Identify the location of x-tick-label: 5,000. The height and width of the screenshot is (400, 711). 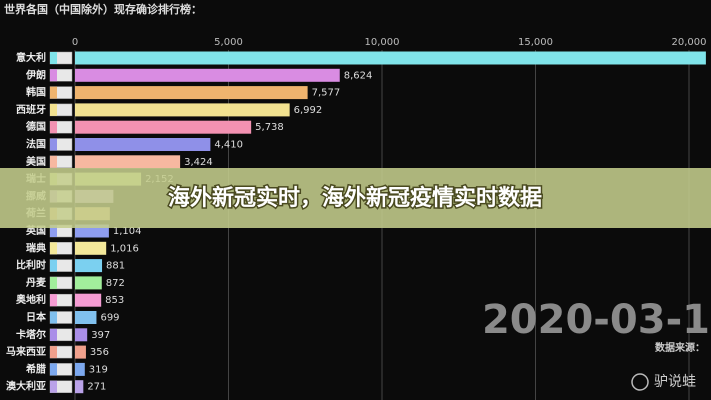
(228, 42).